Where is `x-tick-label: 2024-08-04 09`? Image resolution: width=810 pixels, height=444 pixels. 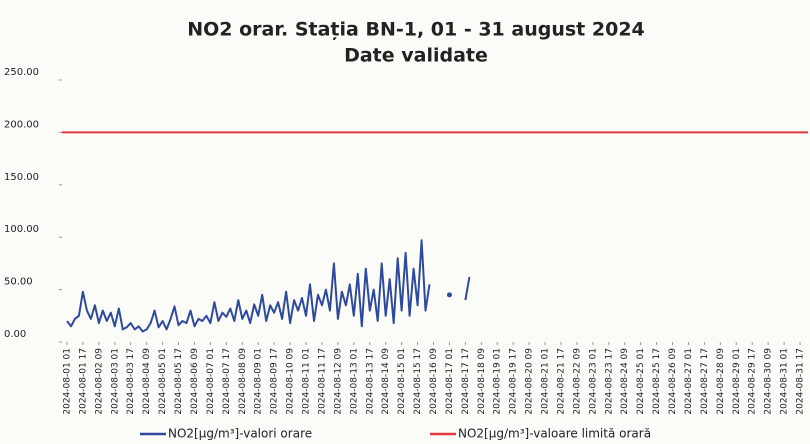 x-tick-label: 2024-08-04 09 is located at coordinates (147, 381).